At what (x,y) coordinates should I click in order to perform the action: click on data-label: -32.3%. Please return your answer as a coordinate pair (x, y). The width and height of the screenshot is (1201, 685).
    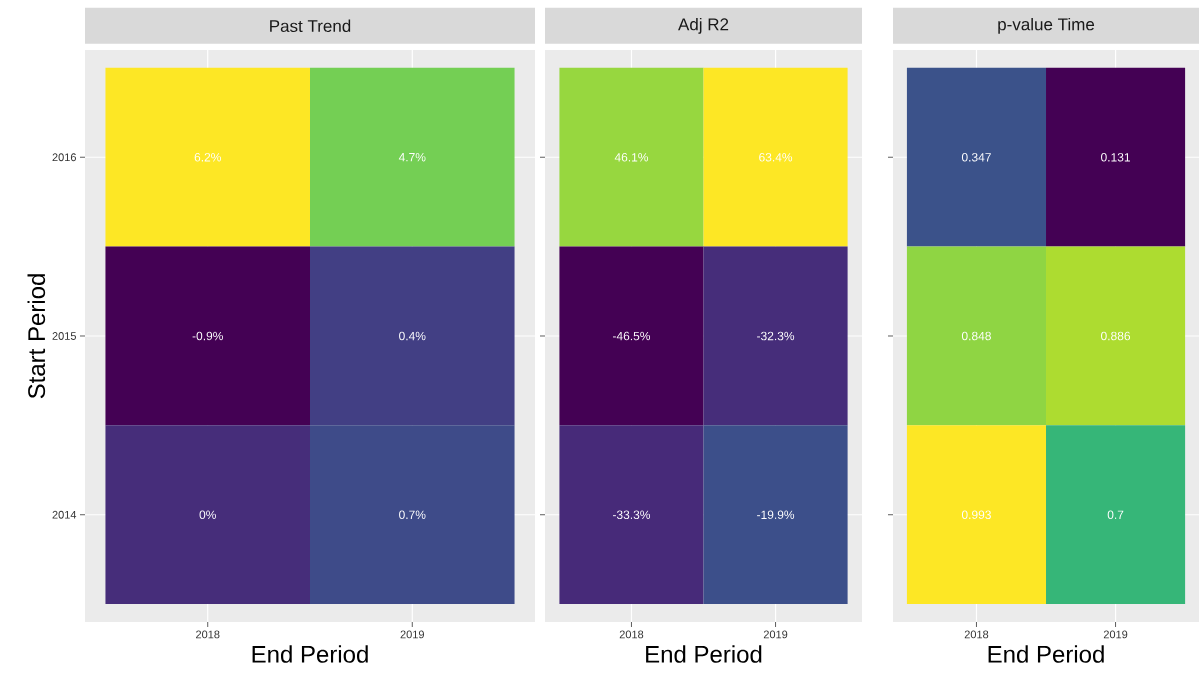
    Looking at the image, I should click on (776, 336).